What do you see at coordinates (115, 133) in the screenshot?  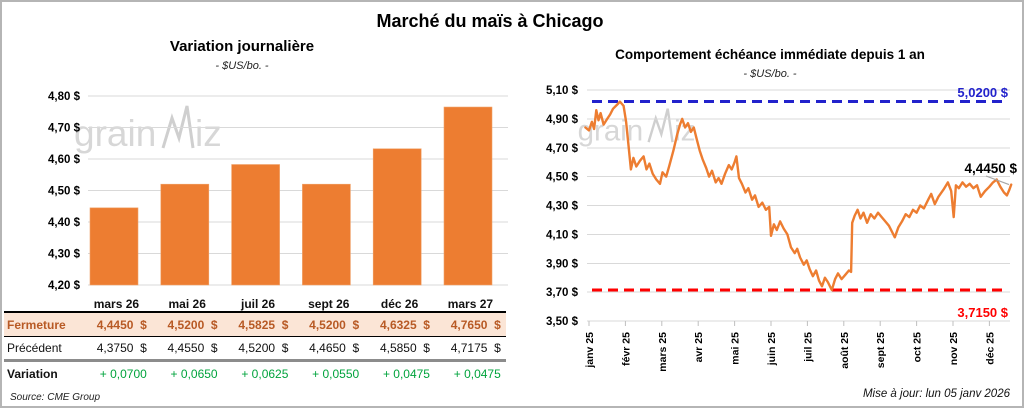 I see `watermark-text: grain` at bounding box center [115, 133].